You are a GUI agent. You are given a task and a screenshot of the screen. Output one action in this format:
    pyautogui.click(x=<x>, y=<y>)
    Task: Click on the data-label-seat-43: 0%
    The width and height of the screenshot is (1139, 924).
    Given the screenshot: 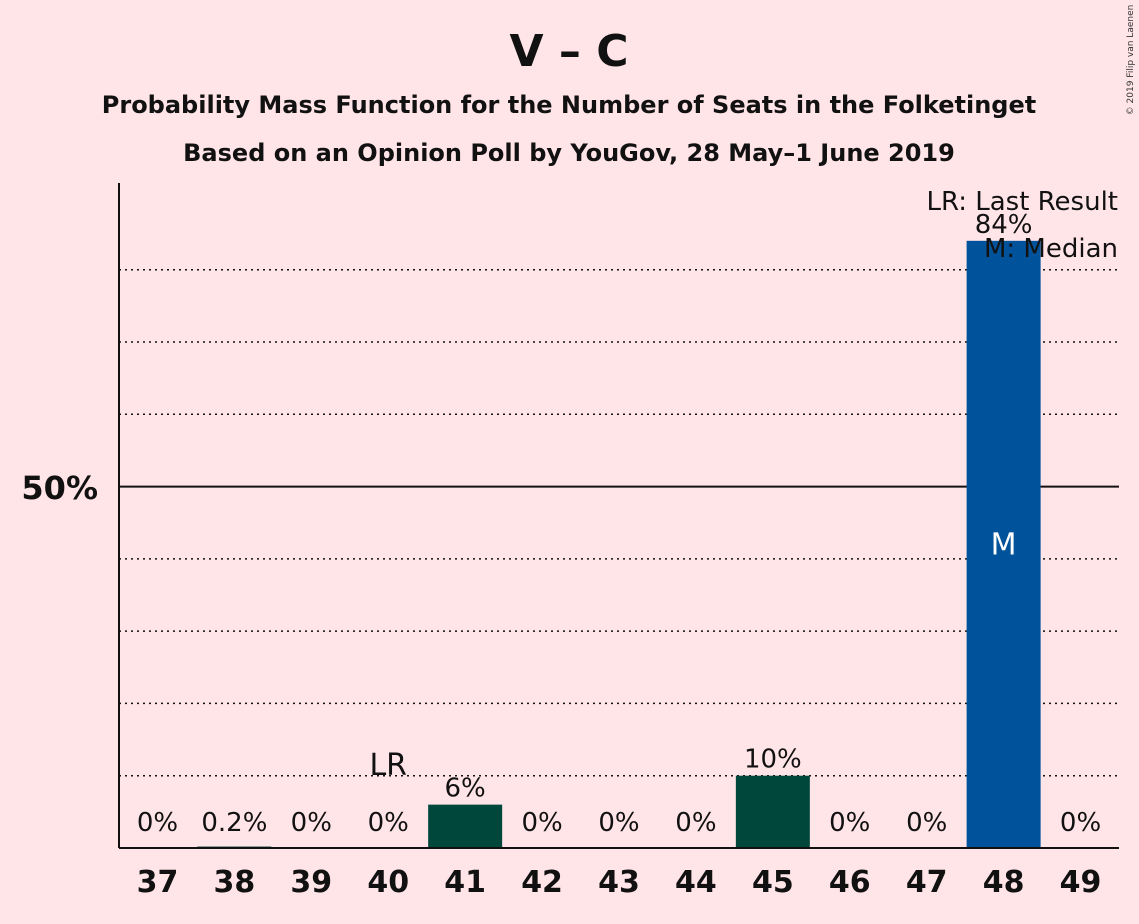 What is the action you would take?
    pyautogui.click(x=618, y=823)
    